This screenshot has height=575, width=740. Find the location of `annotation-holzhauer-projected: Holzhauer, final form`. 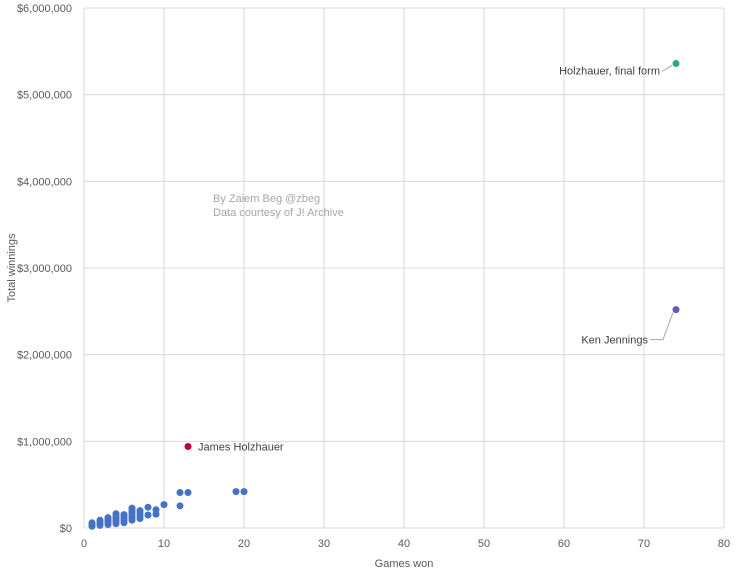

annotation-holzhauer-projected: Holzhauer, final form is located at coordinates (609, 71).